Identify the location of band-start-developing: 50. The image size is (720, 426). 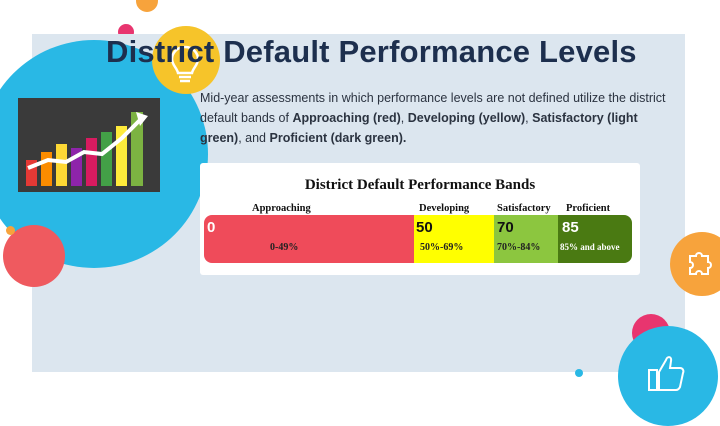
(424, 227).